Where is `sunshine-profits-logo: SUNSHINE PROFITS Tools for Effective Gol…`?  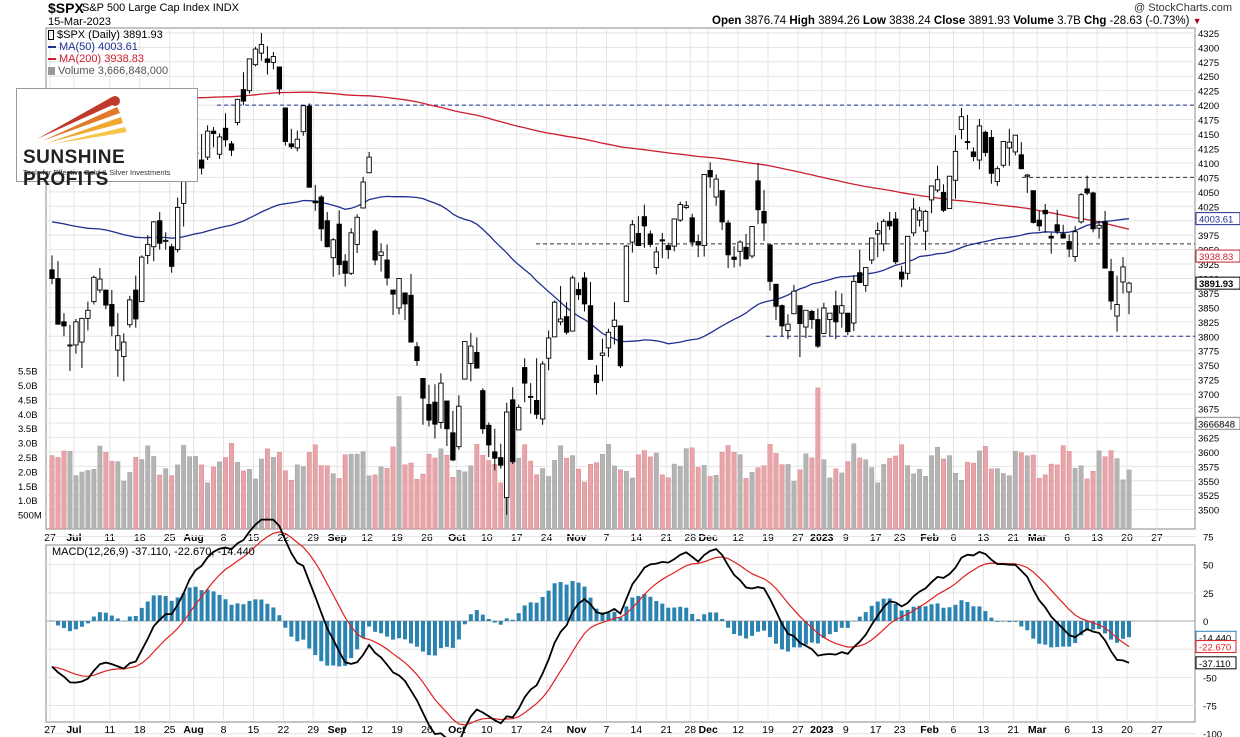
sunshine-profits-logo: SUNSHINE PROFITS Tools for Effective Gol… is located at coordinates (107, 139).